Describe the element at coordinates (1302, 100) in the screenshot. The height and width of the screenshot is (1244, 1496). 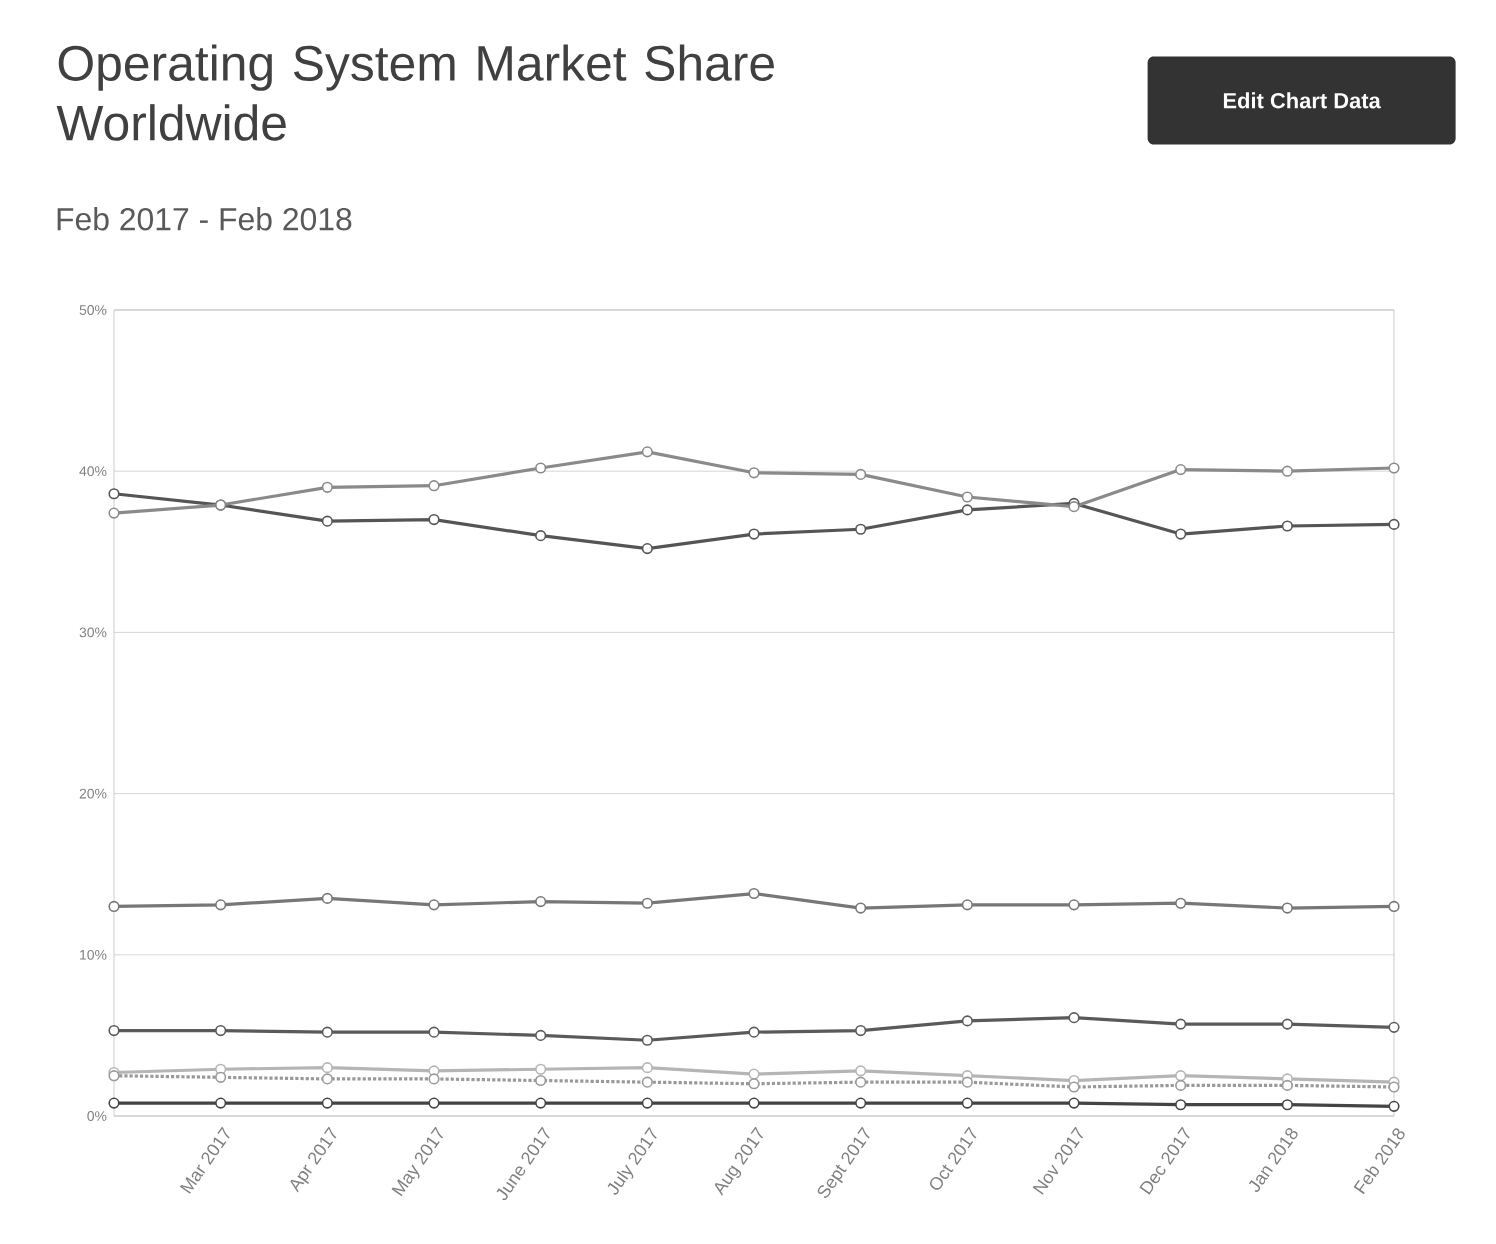
I see `text: Edit Chart Data` at that location.